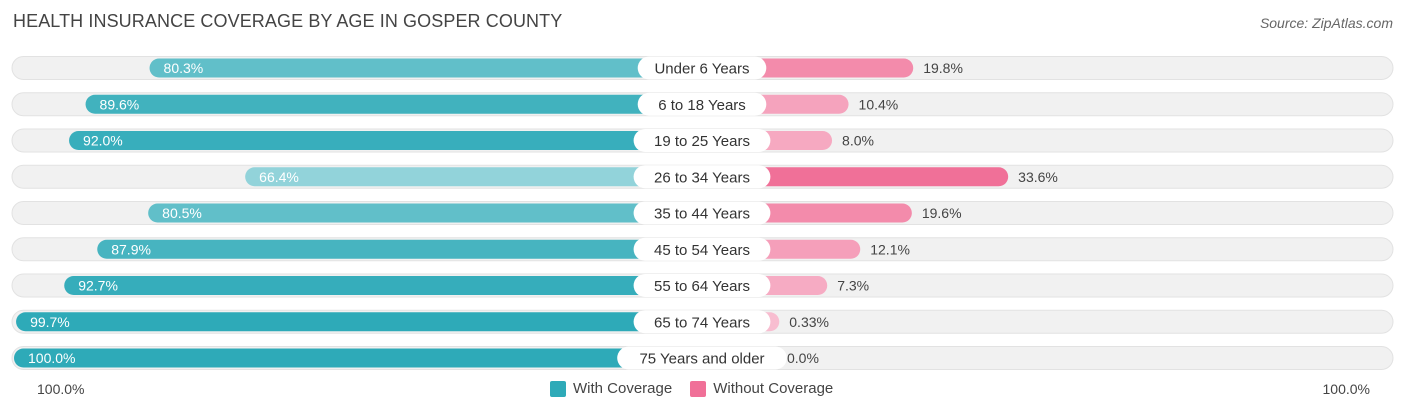 Image resolution: width=1406 pixels, height=414 pixels. What do you see at coordinates (1326, 23) in the screenshot?
I see `source-label: Source: ZipAtlas.com` at bounding box center [1326, 23].